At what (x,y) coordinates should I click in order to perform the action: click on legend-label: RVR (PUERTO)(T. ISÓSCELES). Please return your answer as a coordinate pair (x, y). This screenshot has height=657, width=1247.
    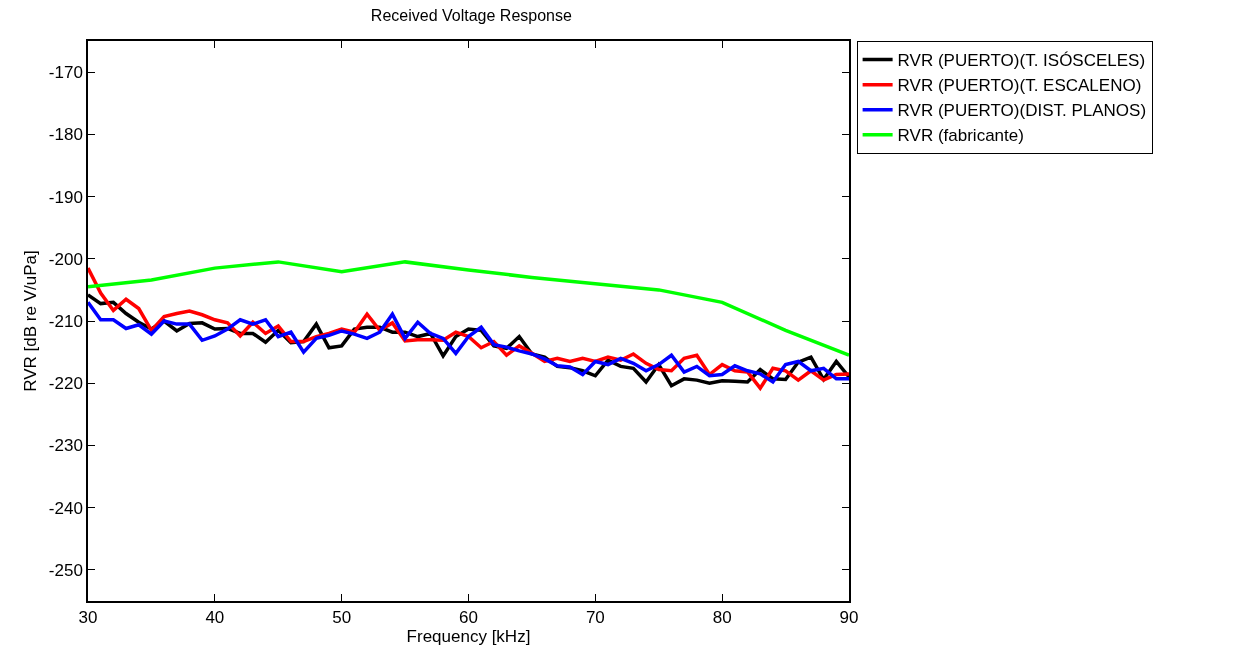
    Looking at the image, I should click on (1021, 61).